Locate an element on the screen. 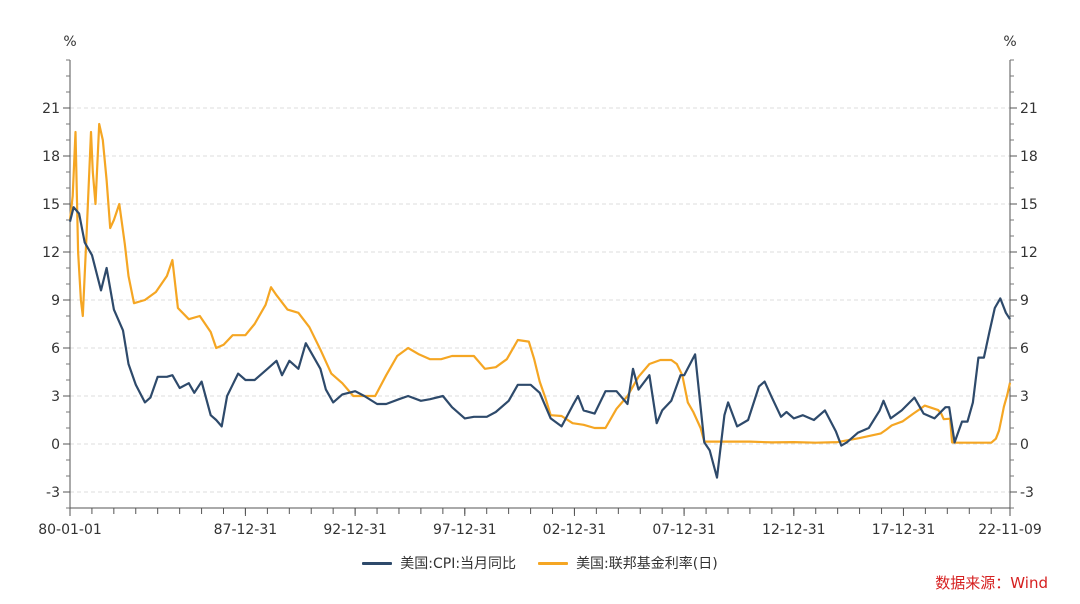  y-tick-label-left: 0 is located at coordinates (55, 445).